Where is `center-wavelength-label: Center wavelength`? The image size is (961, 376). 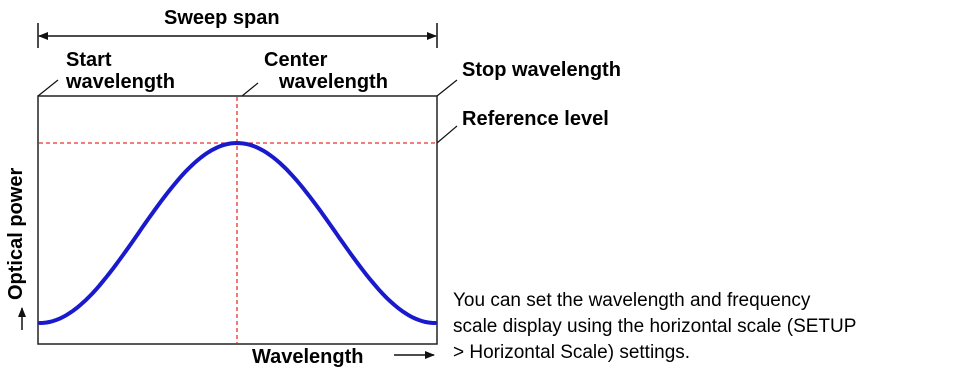 center-wavelength-label: Center wavelength is located at coordinates (326, 71).